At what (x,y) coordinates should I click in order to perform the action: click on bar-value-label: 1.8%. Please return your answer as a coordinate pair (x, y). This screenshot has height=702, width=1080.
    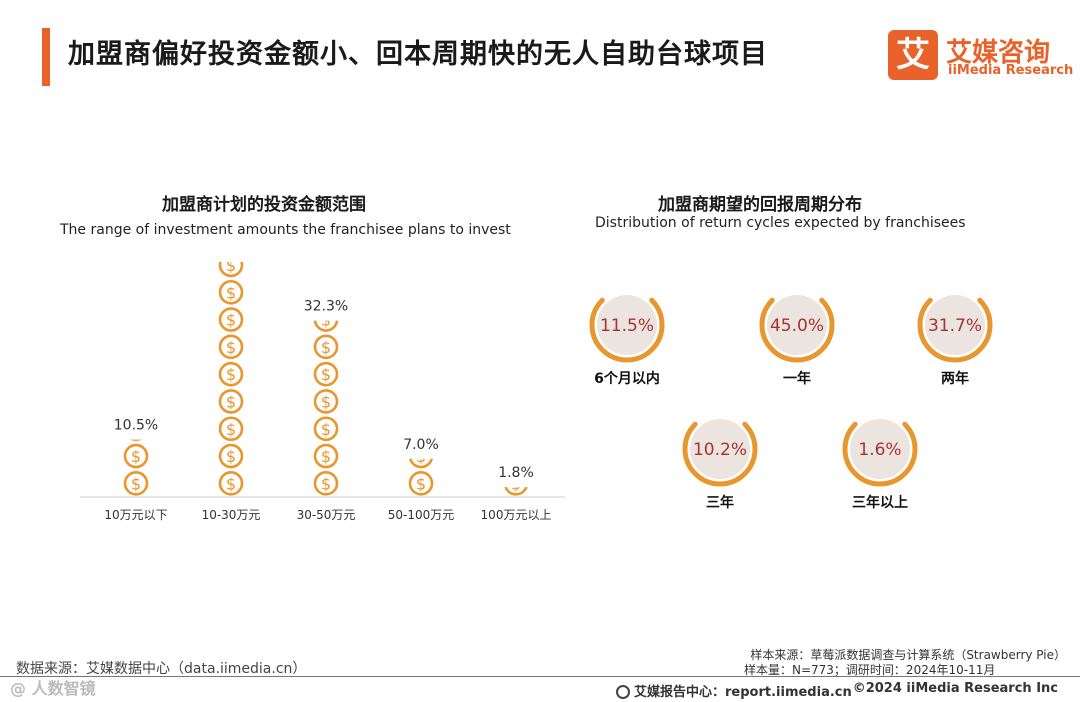
    Looking at the image, I should click on (516, 473).